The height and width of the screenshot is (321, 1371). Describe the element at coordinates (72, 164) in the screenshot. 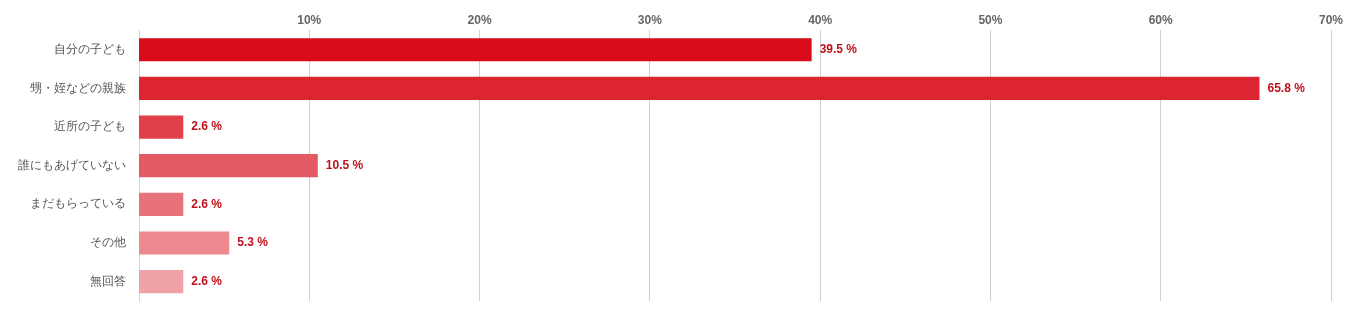

I see `y-tick-label: 誰にもあげていない` at that location.